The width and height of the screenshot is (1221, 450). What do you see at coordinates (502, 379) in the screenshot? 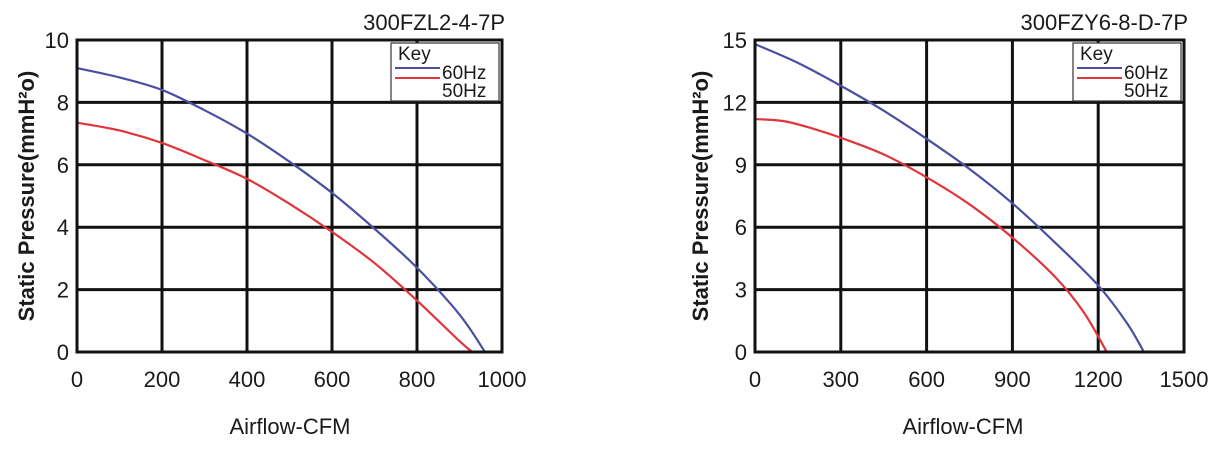
I see `chart-1-x-tick-label: 1000` at bounding box center [502, 379].